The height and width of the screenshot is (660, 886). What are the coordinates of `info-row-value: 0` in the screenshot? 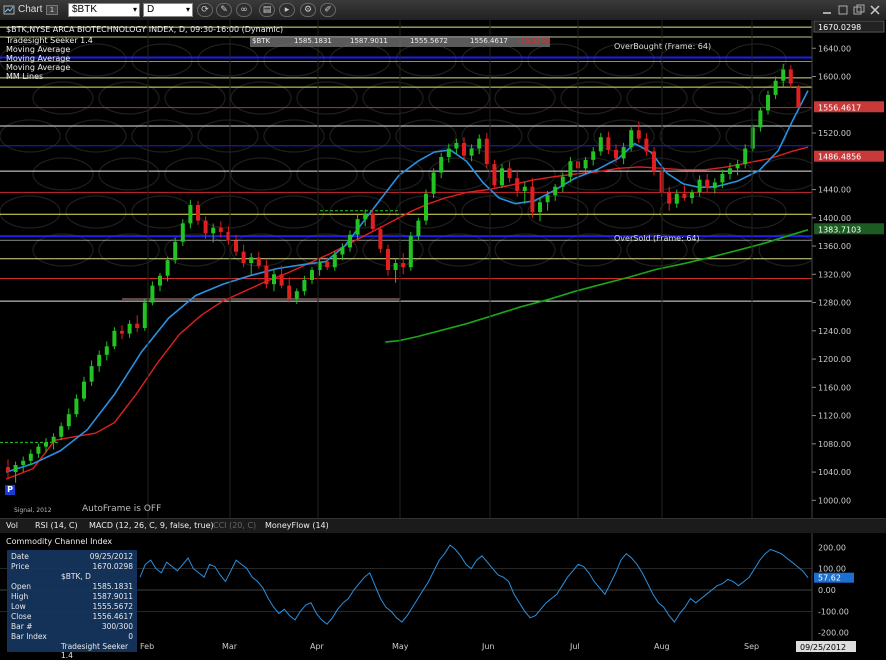 It's located at (130, 636).